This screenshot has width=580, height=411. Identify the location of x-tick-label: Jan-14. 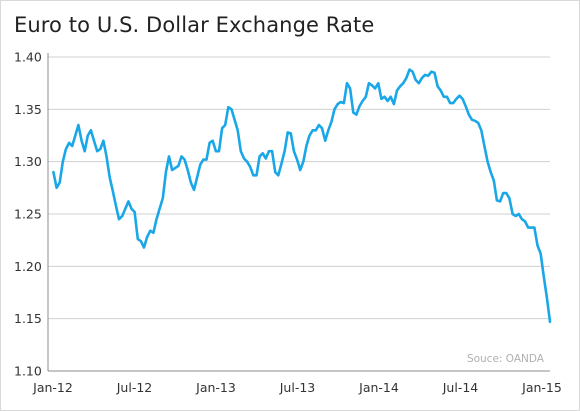
(378, 387).